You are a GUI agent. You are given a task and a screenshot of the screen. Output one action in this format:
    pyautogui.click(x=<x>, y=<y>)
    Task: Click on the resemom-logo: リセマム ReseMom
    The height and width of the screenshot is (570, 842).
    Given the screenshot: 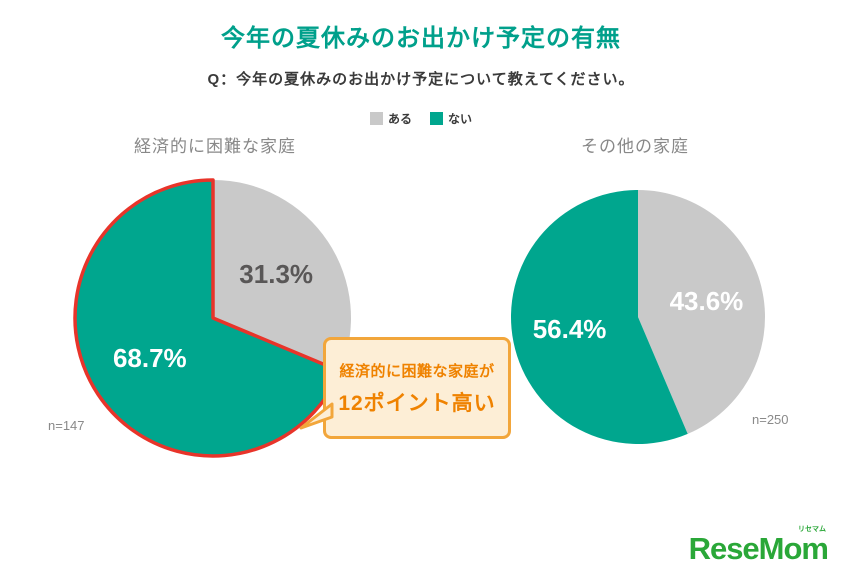 What is the action you would take?
    pyautogui.click(x=758, y=546)
    